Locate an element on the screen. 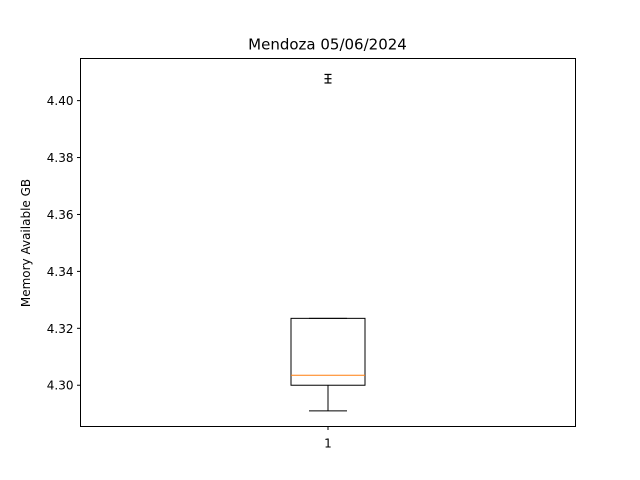 Image resolution: width=640 pixels, height=480 pixels. y-tick-label: 4.40 is located at coordinates (60, 101).